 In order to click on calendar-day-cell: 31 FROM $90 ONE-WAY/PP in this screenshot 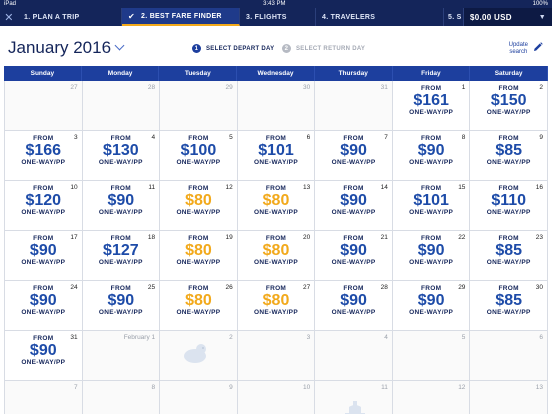, I will do `click(44, 356)`.